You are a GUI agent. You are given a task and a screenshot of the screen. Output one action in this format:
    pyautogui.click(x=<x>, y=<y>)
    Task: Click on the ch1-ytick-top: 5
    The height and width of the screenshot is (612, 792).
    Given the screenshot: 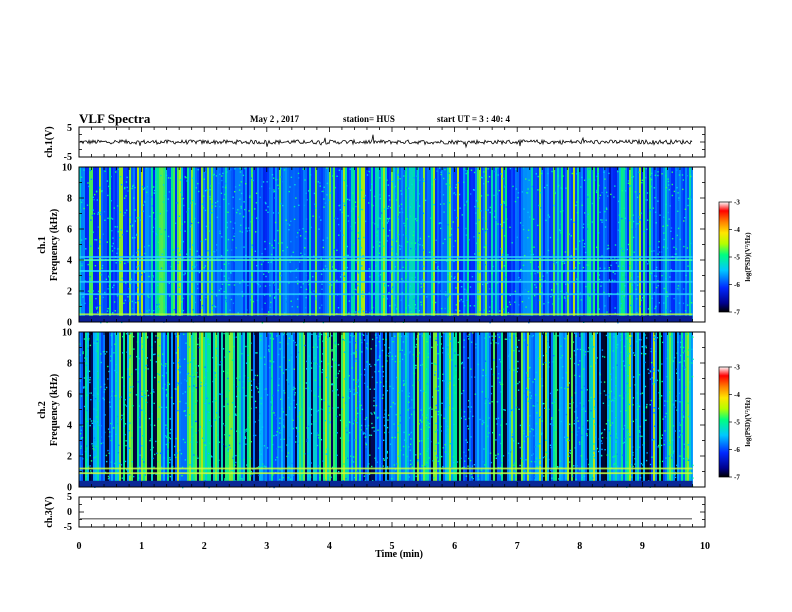 What is the action you would take?
    pyautogui.click(x=69, y=128)
    